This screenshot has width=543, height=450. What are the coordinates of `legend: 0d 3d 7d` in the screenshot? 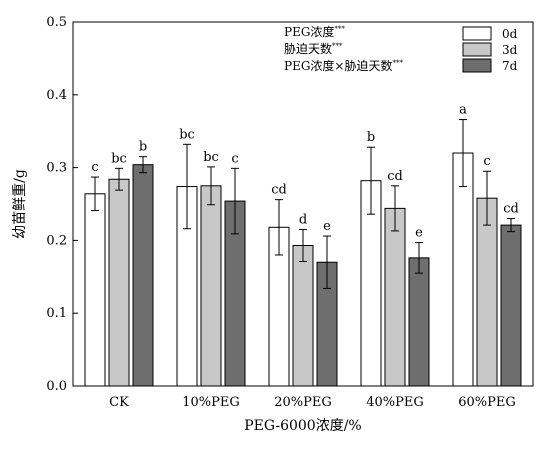 It's located at (490, 49).